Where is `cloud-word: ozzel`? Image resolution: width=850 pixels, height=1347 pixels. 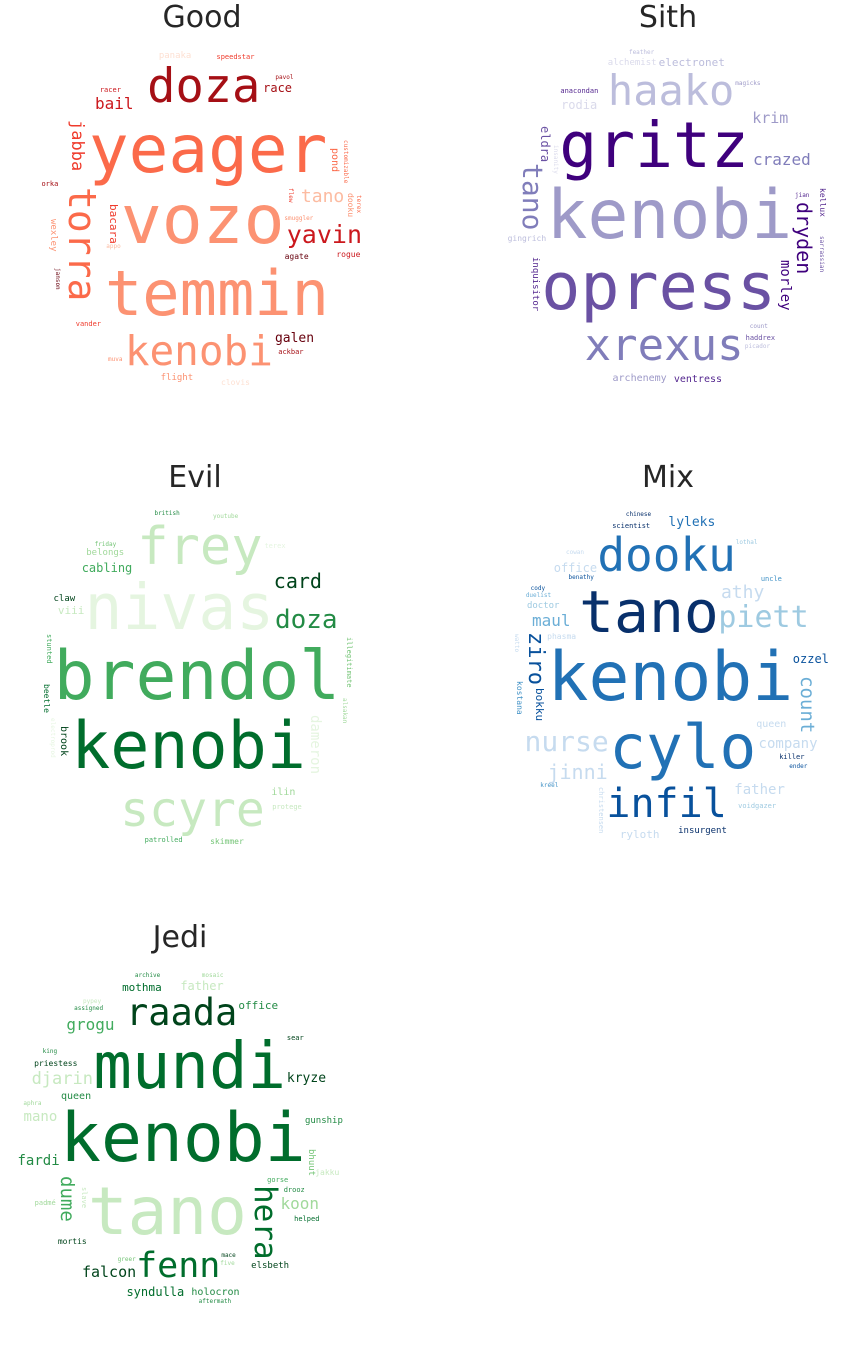
cloud-word: ozzel is located at coordinates (810, 659).